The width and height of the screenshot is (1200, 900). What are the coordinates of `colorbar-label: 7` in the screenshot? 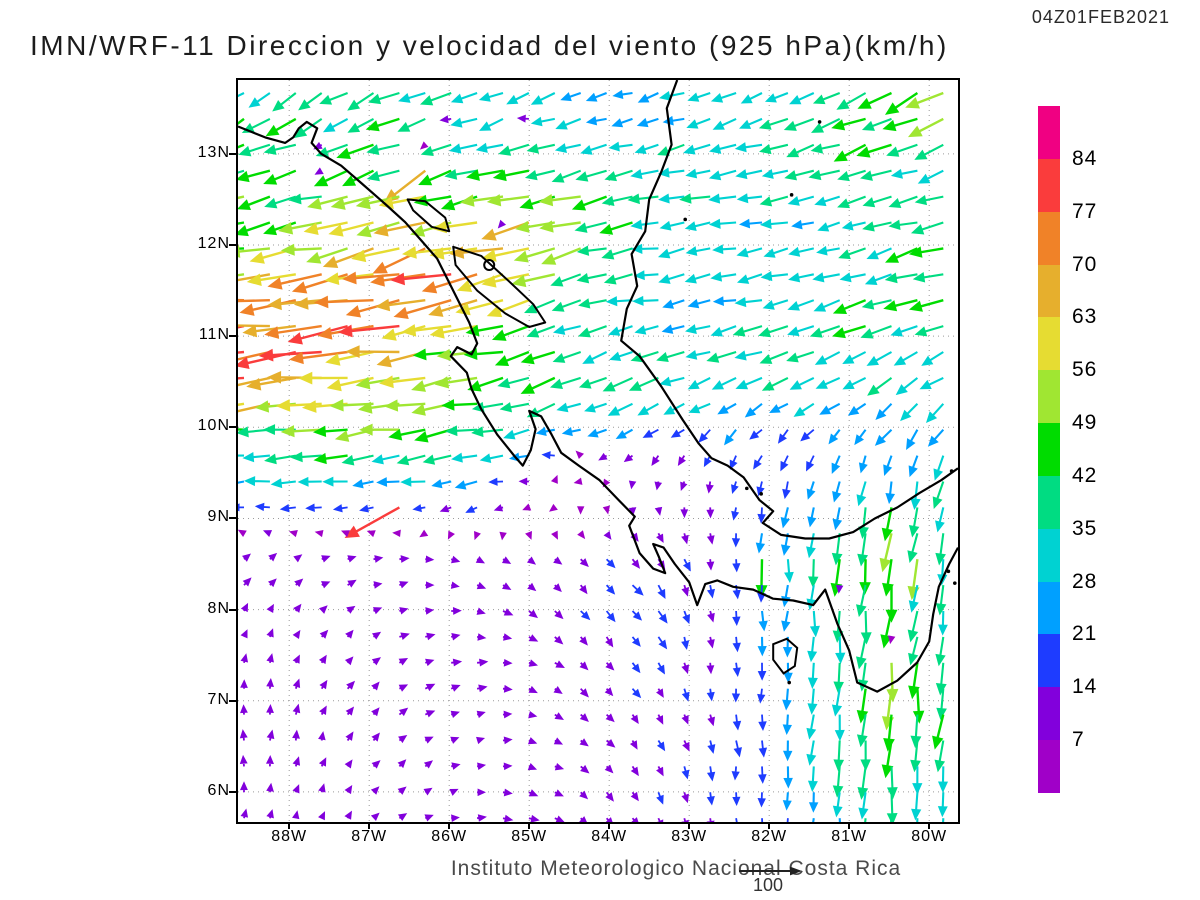 It's located at (1078, 740).